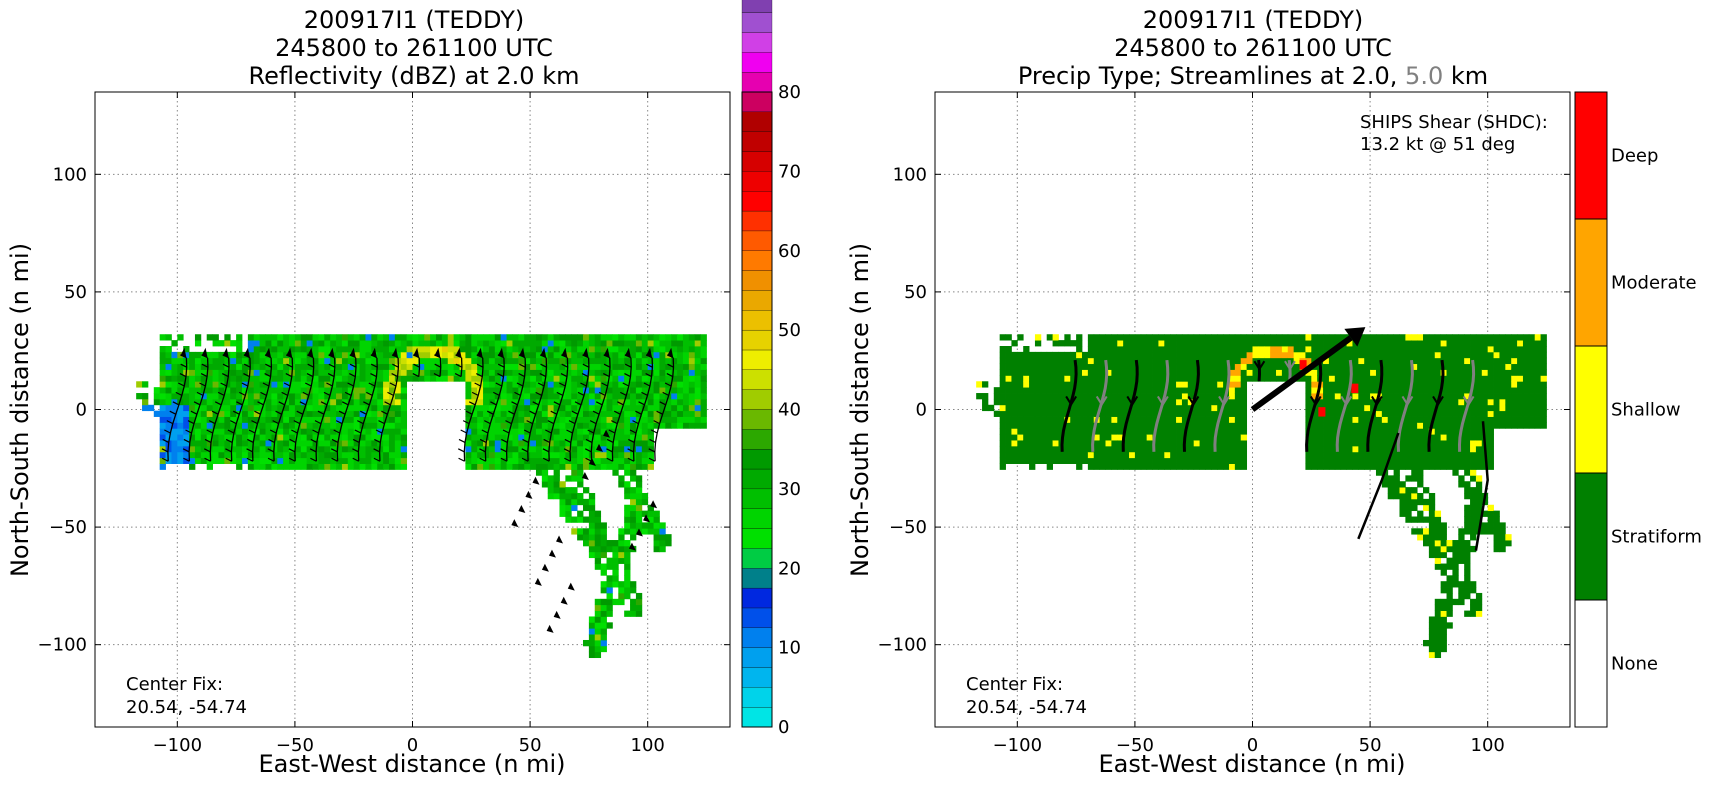  What do you see at coordinates (1130, 405) in the screenshot?
I see `streamline` at bounding box center [1130, 405].